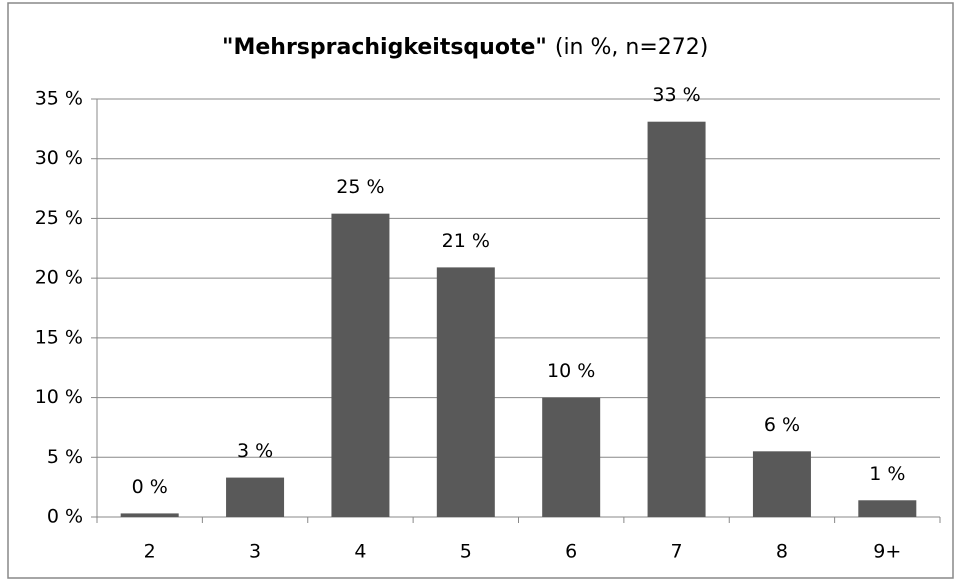 Image resolution: width=956 pixels, height=581 pixels. Describe the element at coordinates (59, 397) in the screenshot. I see `y-tick-label: 10 %` at that location.